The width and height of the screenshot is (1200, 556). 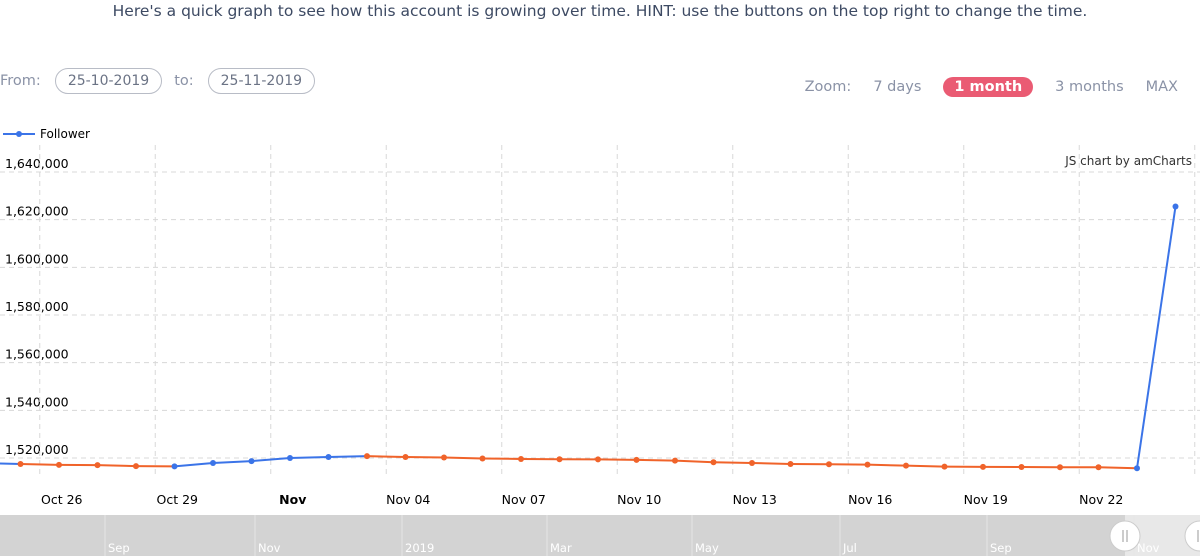 What do you see at coordinates (292, 499) in the screenshot?
I see `x-tick-label: Nov` at bounding box center [292, 499].